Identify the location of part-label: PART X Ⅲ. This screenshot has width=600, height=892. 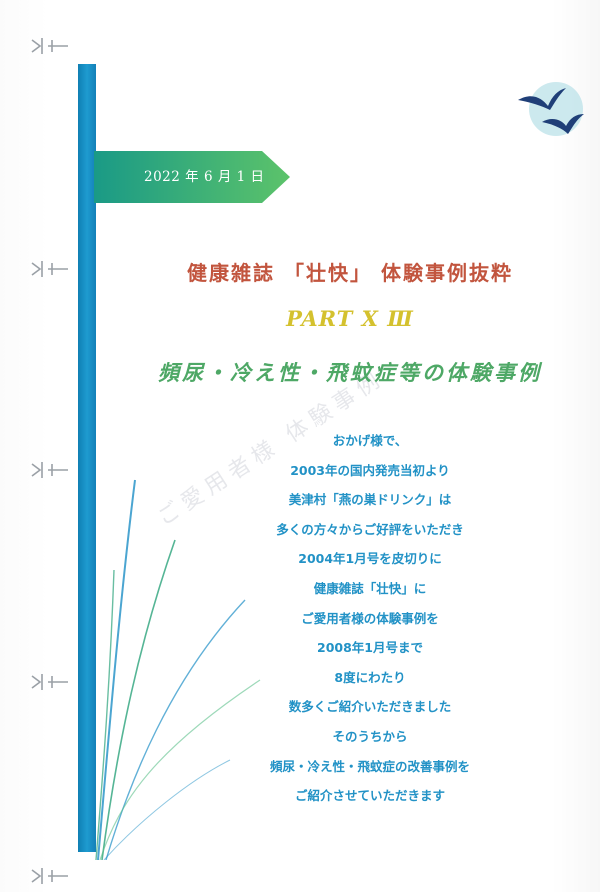
(350, 318).